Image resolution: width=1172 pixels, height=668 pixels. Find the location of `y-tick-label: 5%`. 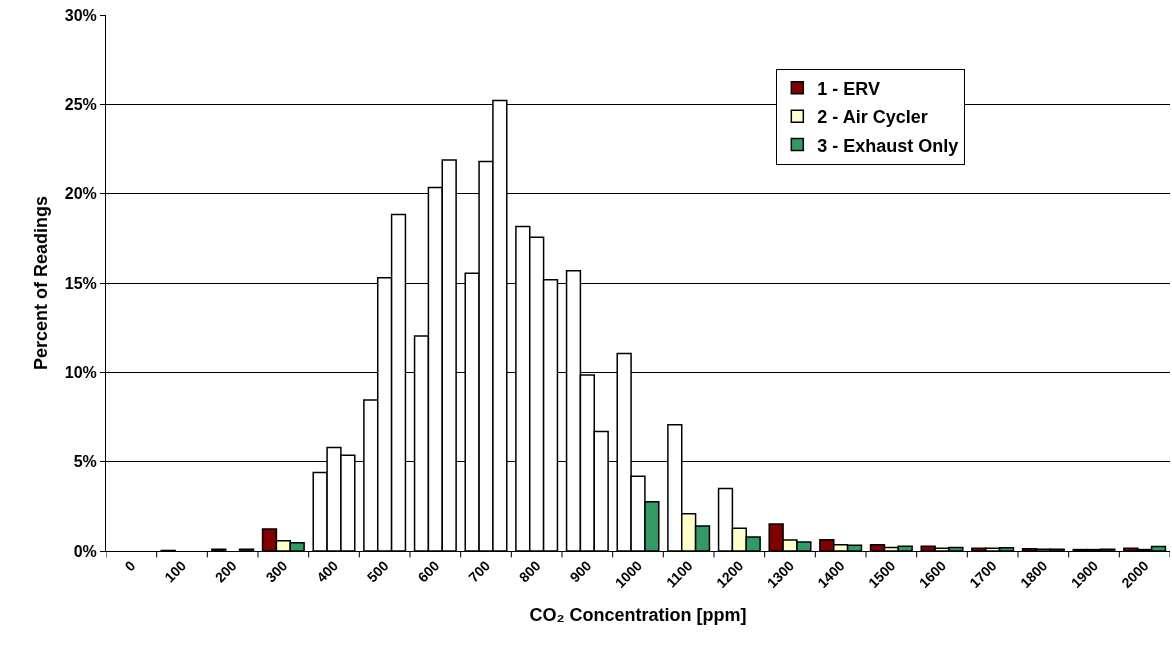

y-tick-label: 5% is located at coordinates (85, 462).